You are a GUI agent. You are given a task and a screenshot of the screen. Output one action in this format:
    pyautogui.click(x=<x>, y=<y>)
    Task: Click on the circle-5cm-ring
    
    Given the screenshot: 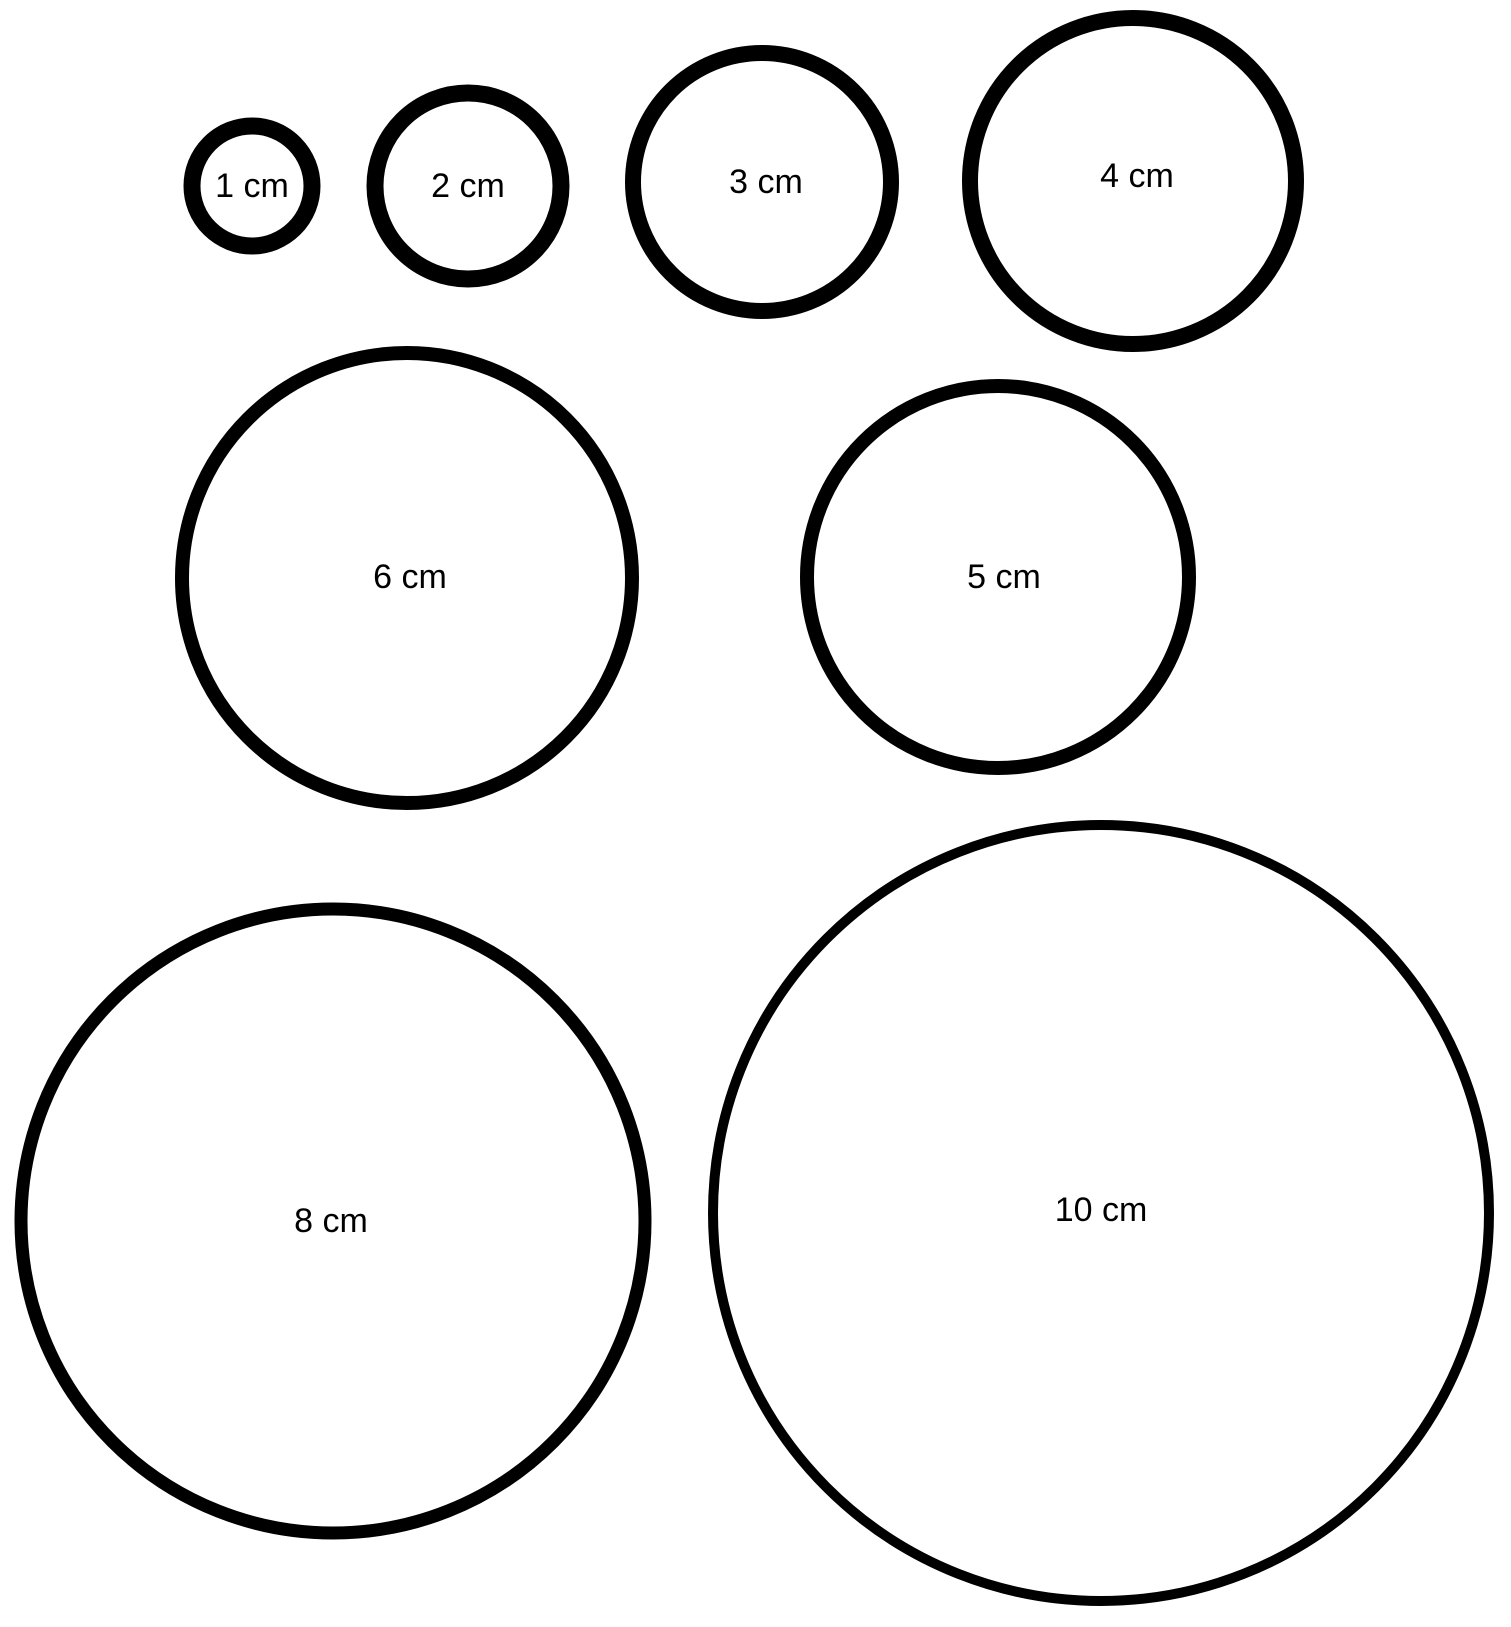 What is the action you would take?
    pyautogui.click(x=998, y=577)
    